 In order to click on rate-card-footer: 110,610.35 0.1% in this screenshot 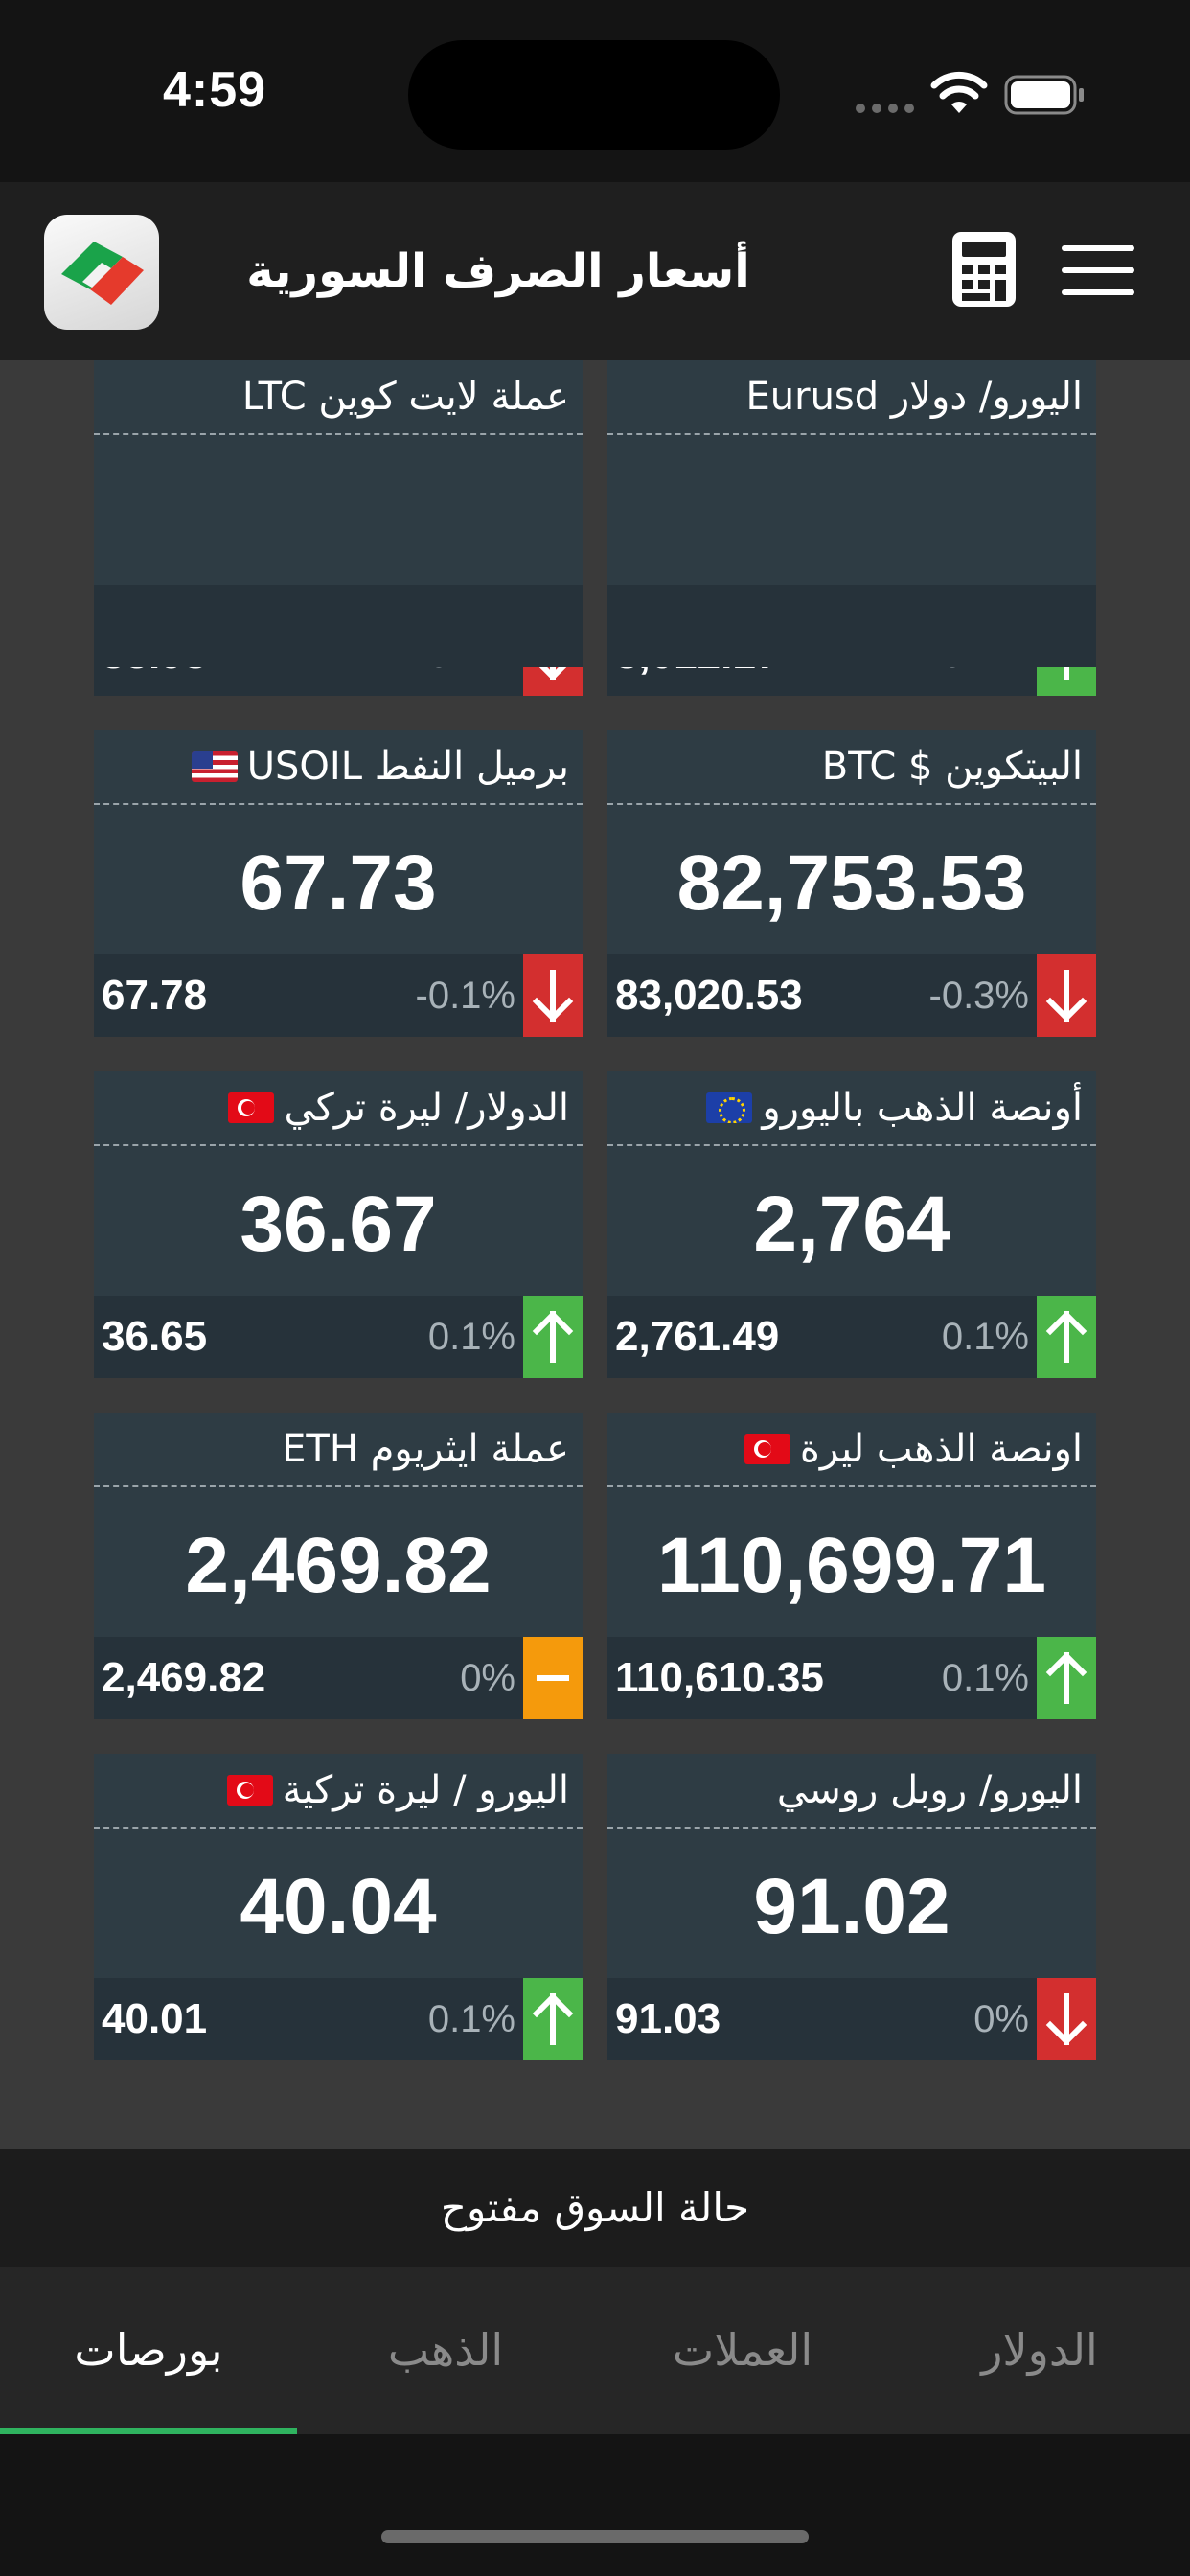, I will do `click(852, 1678)`.